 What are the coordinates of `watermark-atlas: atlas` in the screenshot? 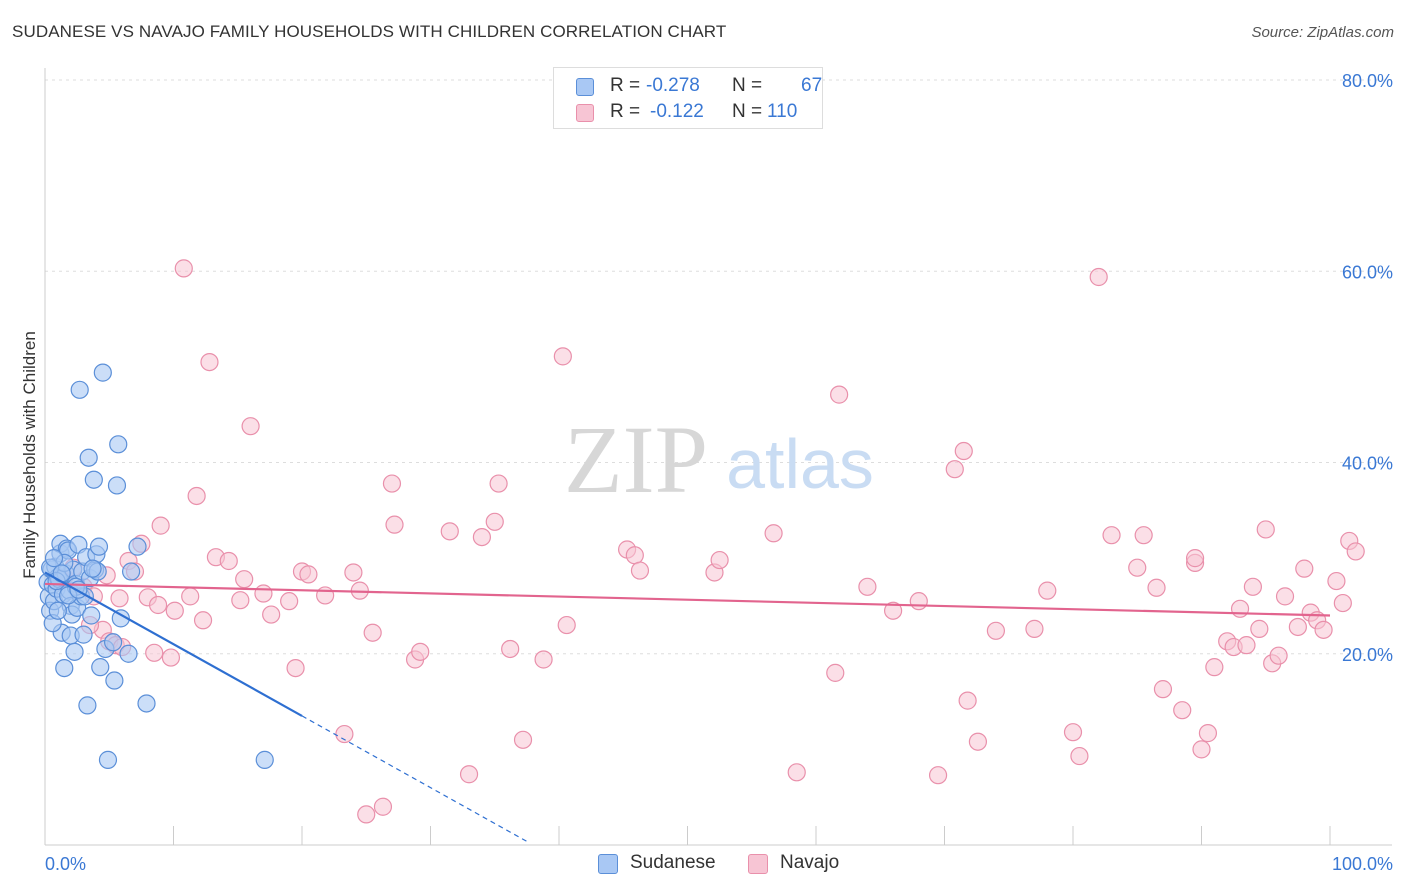 It's located at (800, 464).